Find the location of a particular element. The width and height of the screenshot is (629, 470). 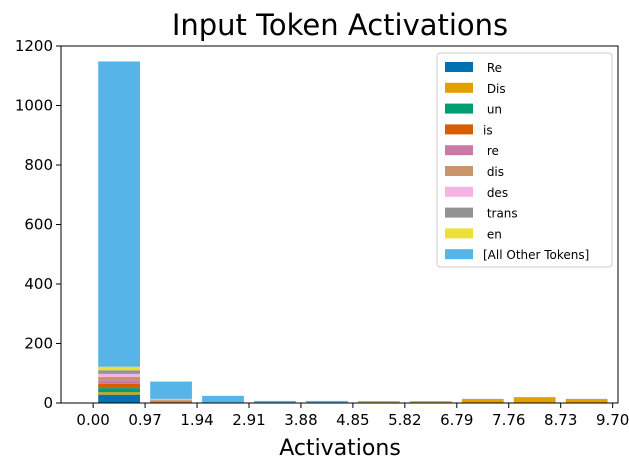

legend-label-0: Re is located at coordinates (492, 68).